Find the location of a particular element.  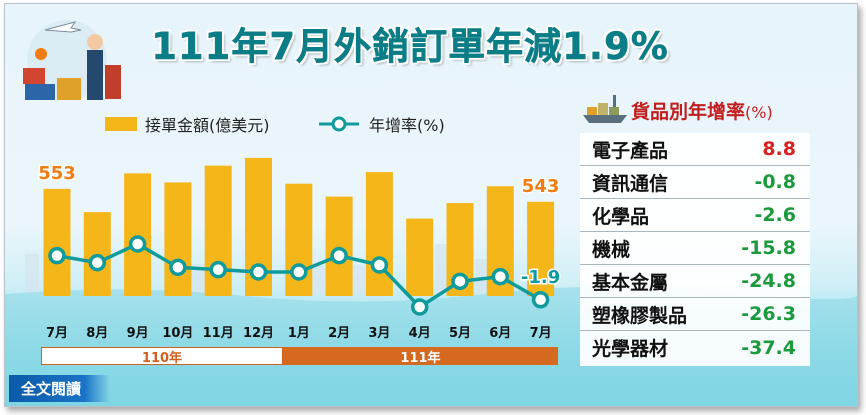

product-name: 光學器材 is located at coordinates (630, 349).